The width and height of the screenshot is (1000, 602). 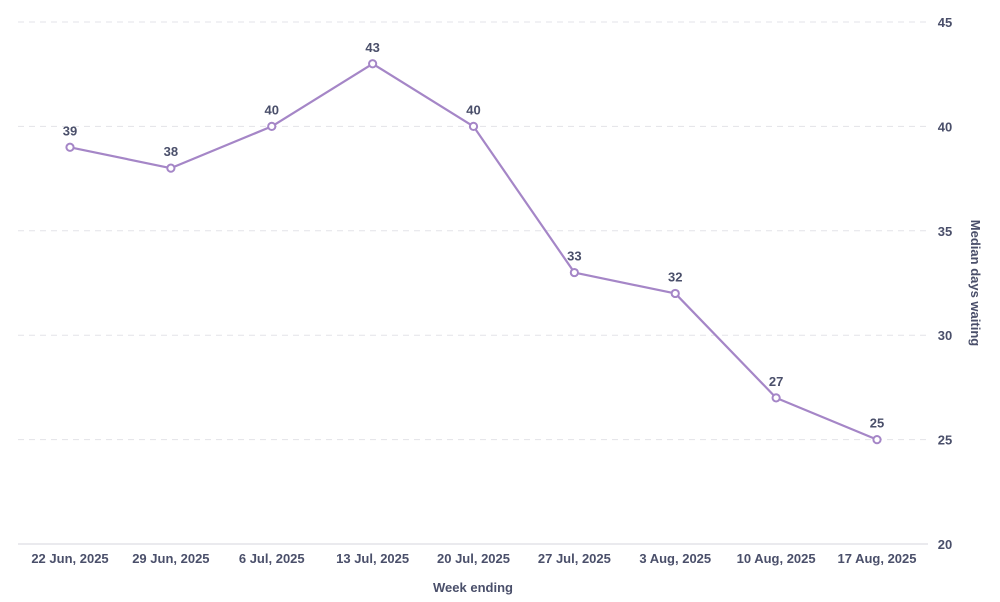 I want to click on x-axis-title: Week ending, so click(x=473, y=587).